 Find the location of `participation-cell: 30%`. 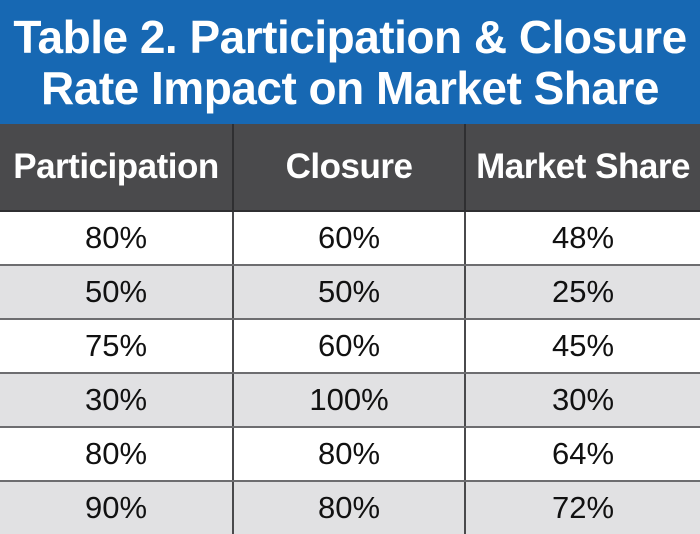

participation-cell: 30% is located at coordinates (117, 400).